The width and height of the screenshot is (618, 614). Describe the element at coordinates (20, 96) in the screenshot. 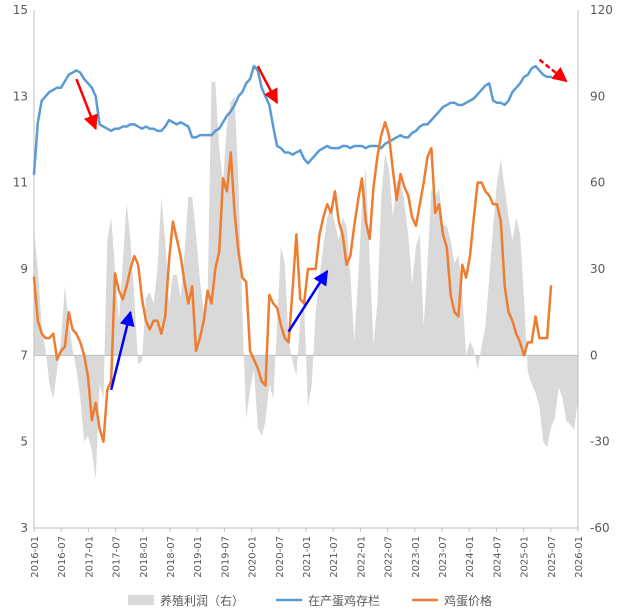

I see `left-tick-label: 13` at that location.